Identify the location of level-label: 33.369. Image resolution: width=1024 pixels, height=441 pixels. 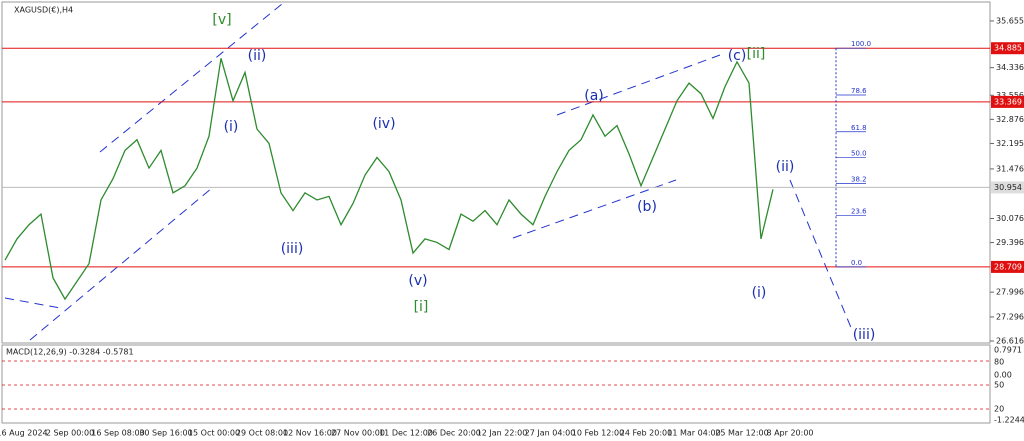
(1008, 101).